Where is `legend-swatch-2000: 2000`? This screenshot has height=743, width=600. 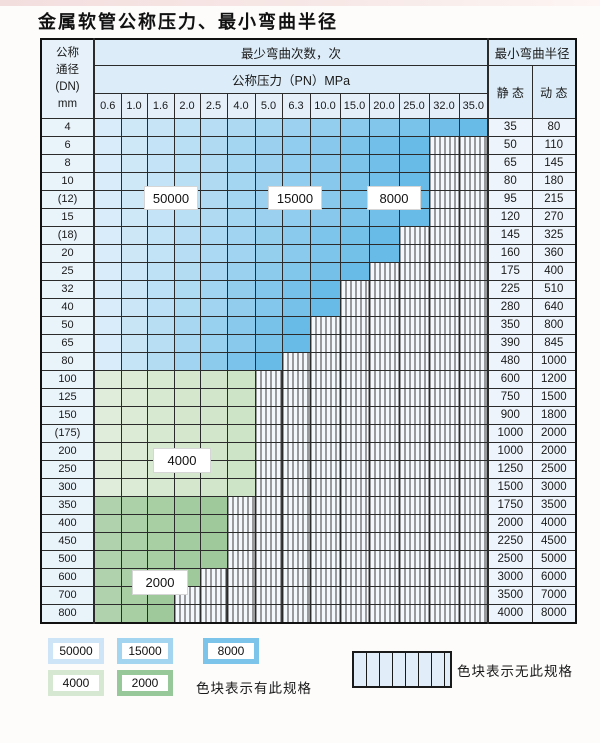
legend-swatch-2000: 2000 is located at coordinates (145, 683).